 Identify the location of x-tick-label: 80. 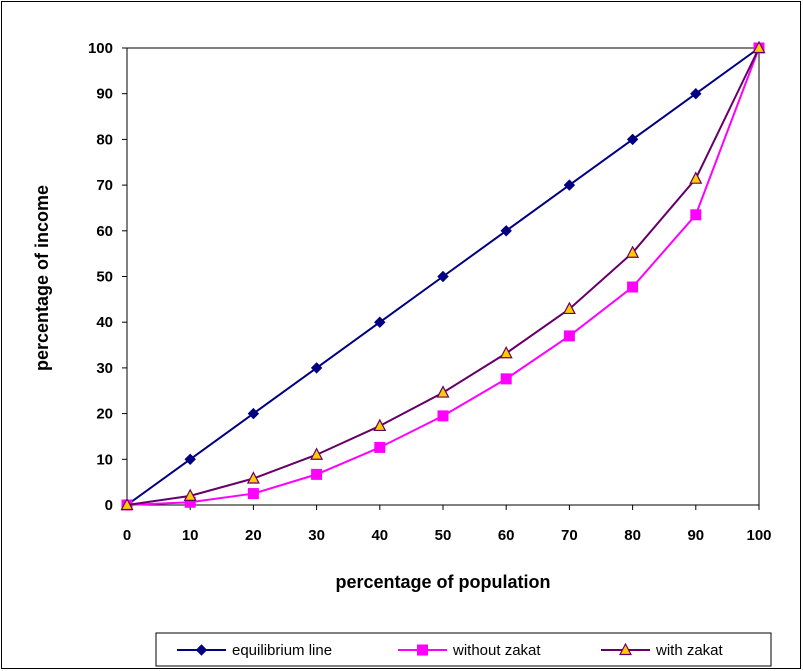
(632, 535).